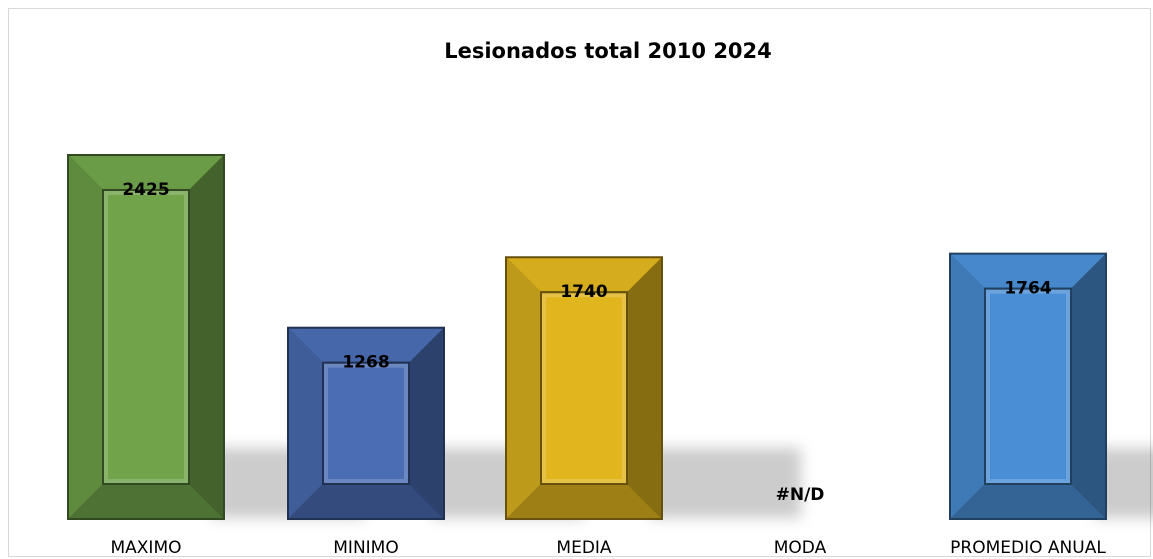  I want to click on x-tick-label: MEDIA, so click(584, 548).